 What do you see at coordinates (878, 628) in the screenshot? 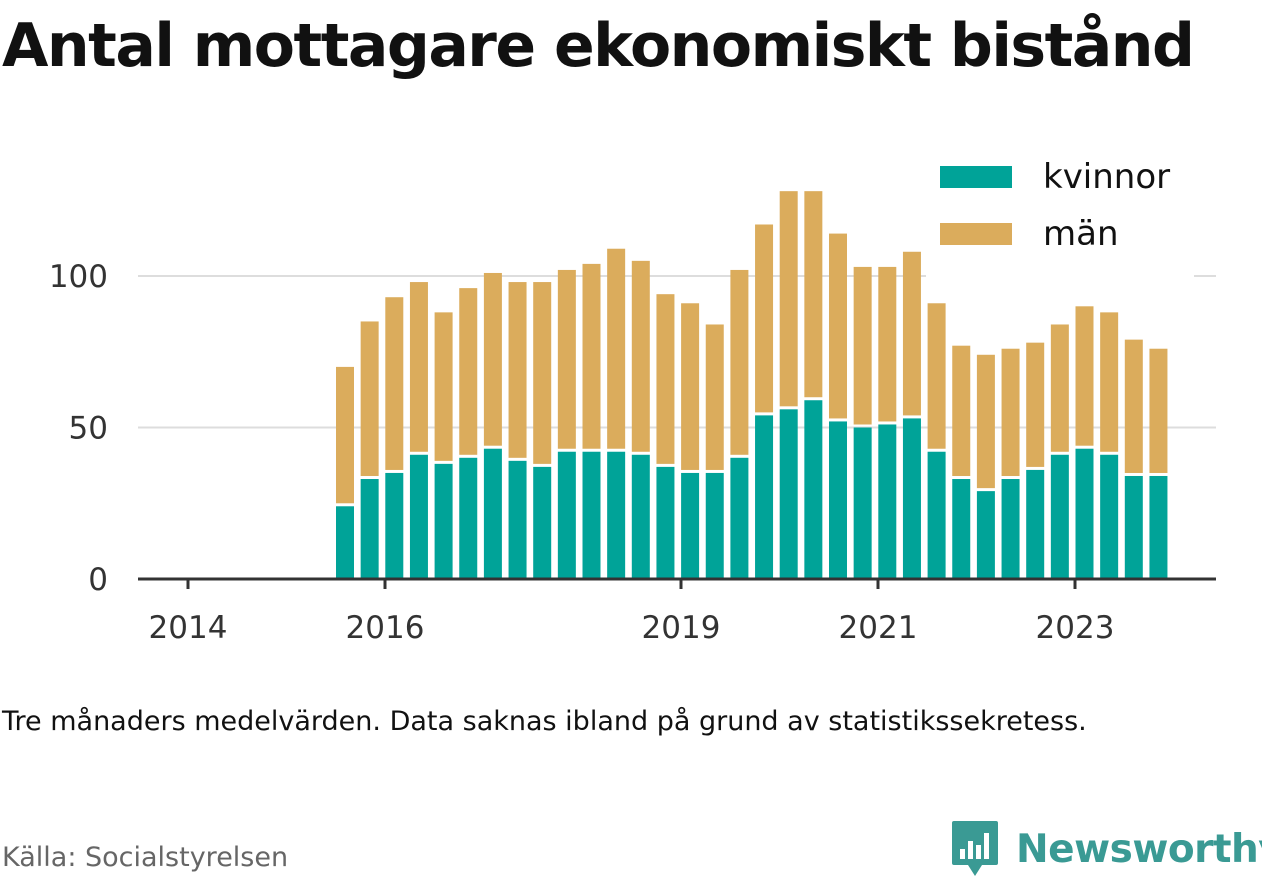
I see `x-tick-label: 2021` at bounding box center [878, 628].